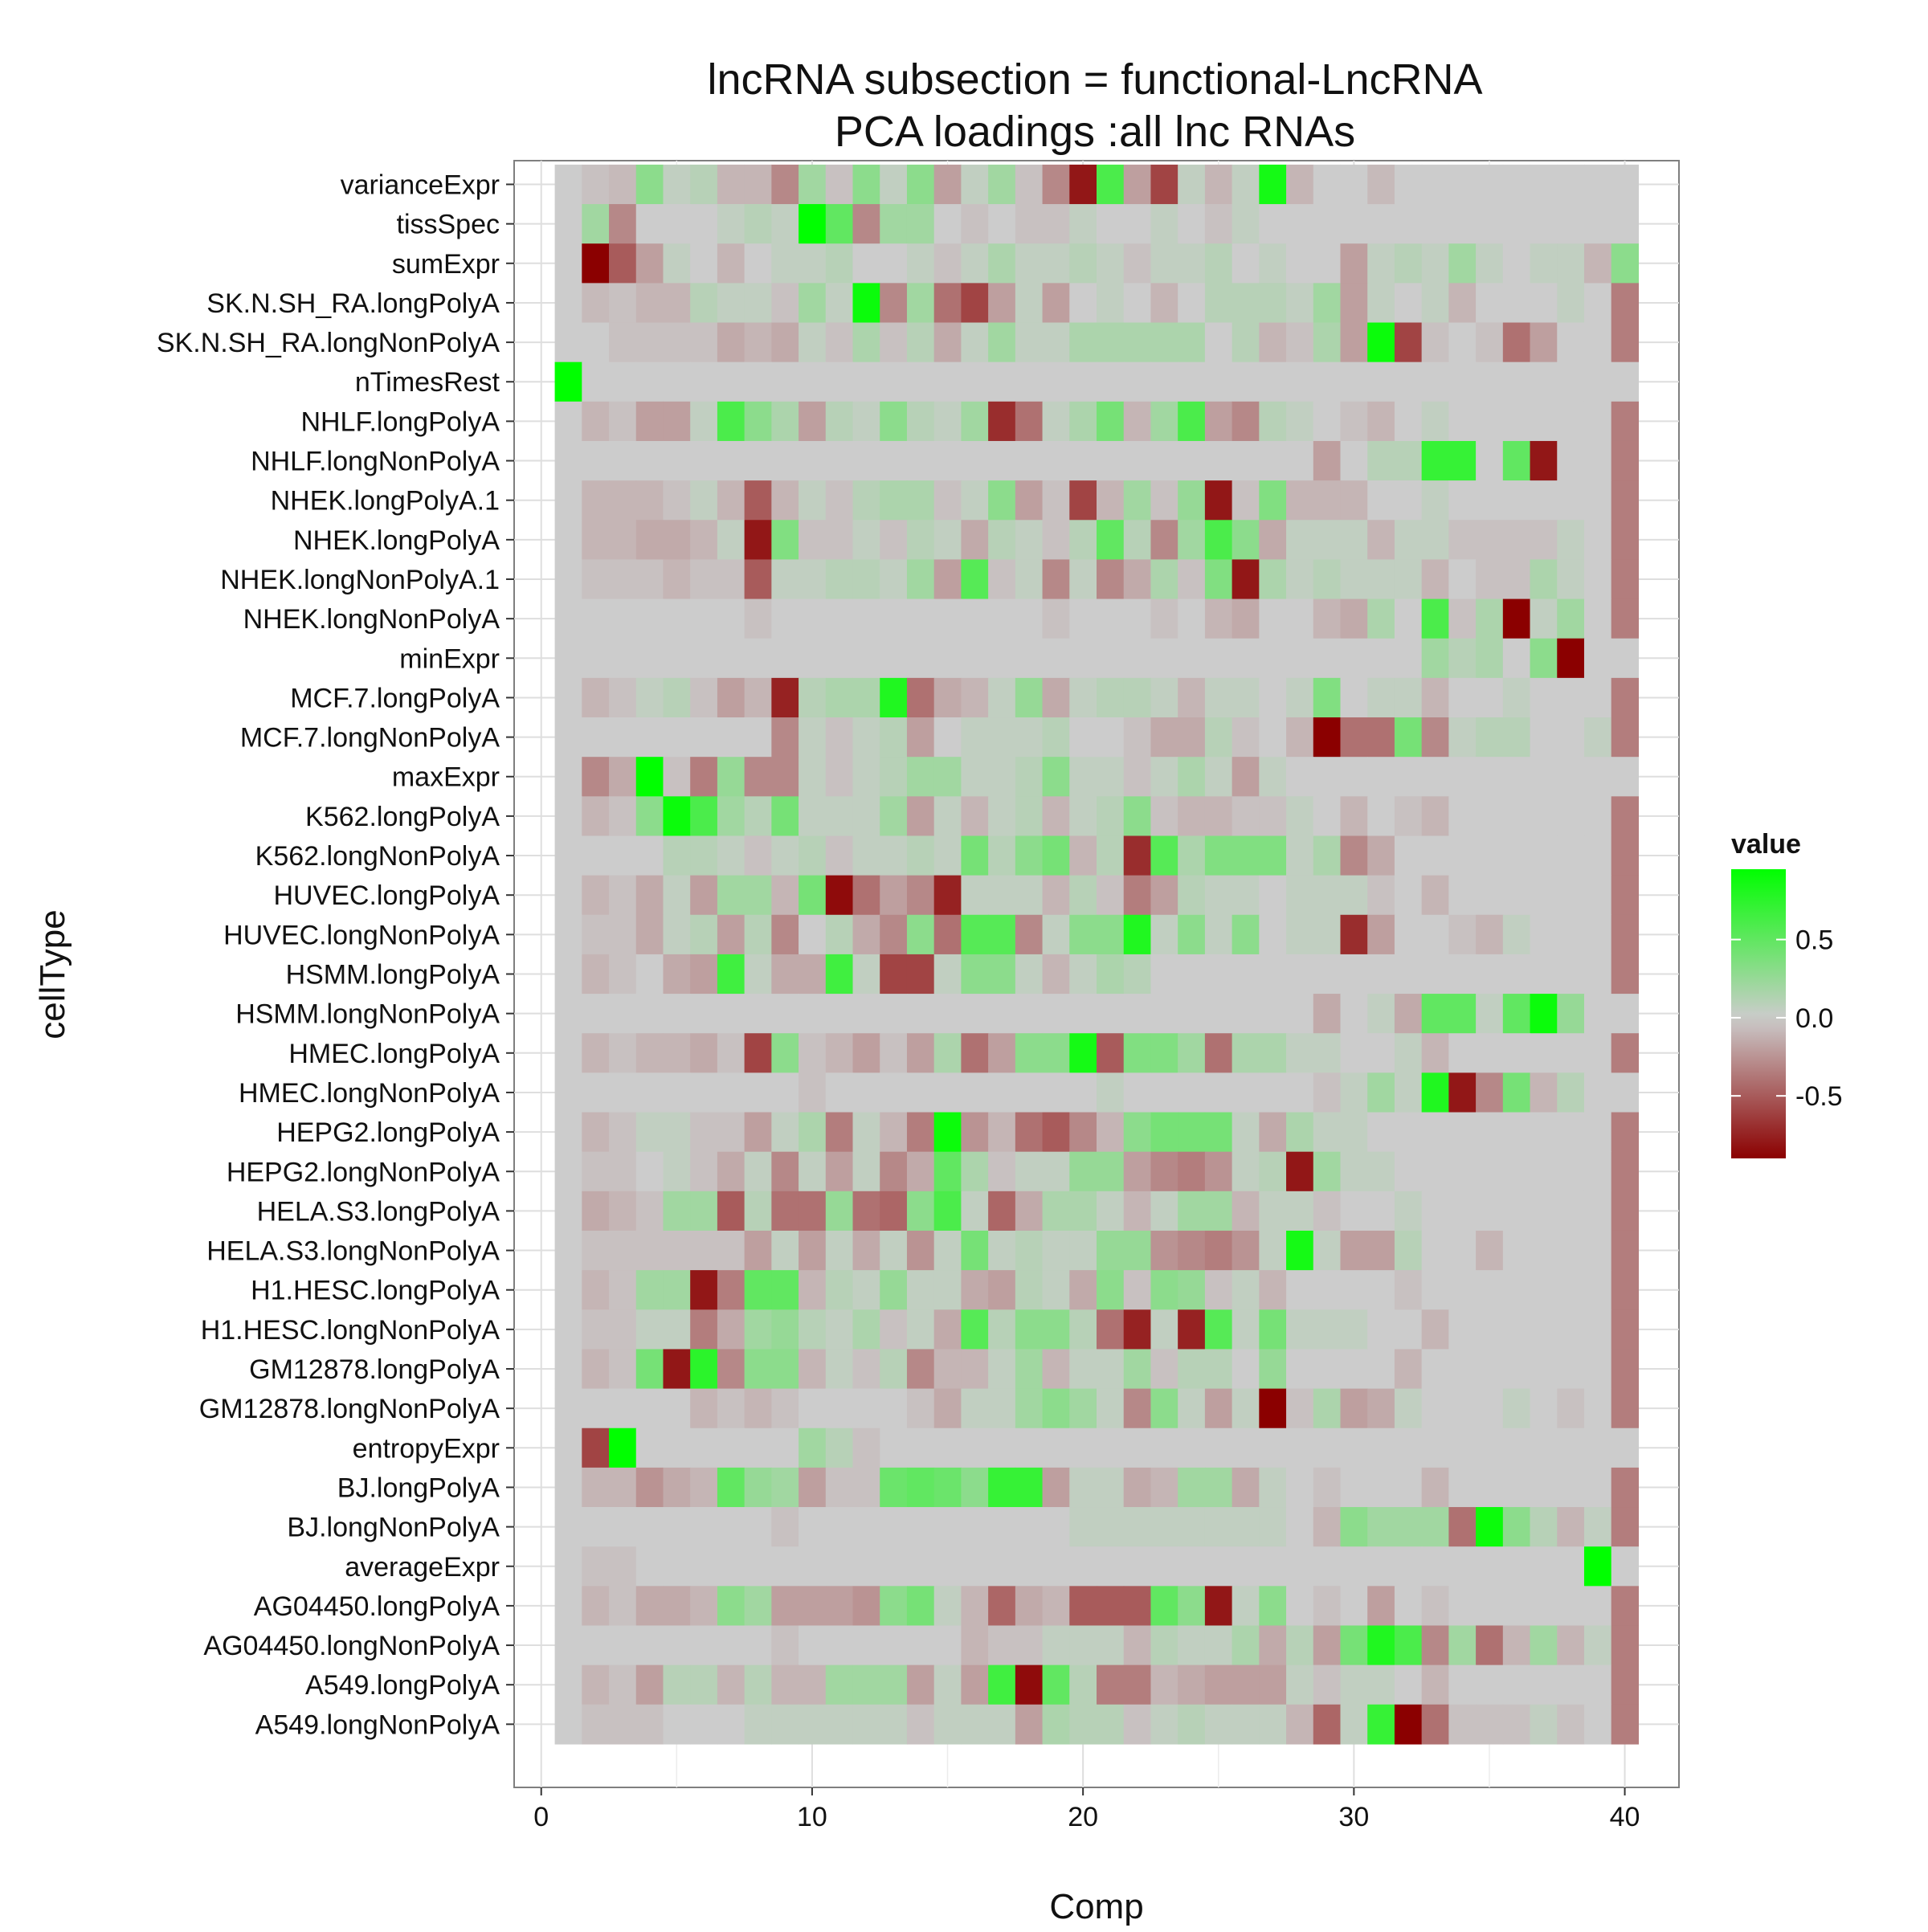  Describe the element at coordinates (386, 896) in the screenshot. I see `y-tick-label: HUVEC.longPolyA` at that location.